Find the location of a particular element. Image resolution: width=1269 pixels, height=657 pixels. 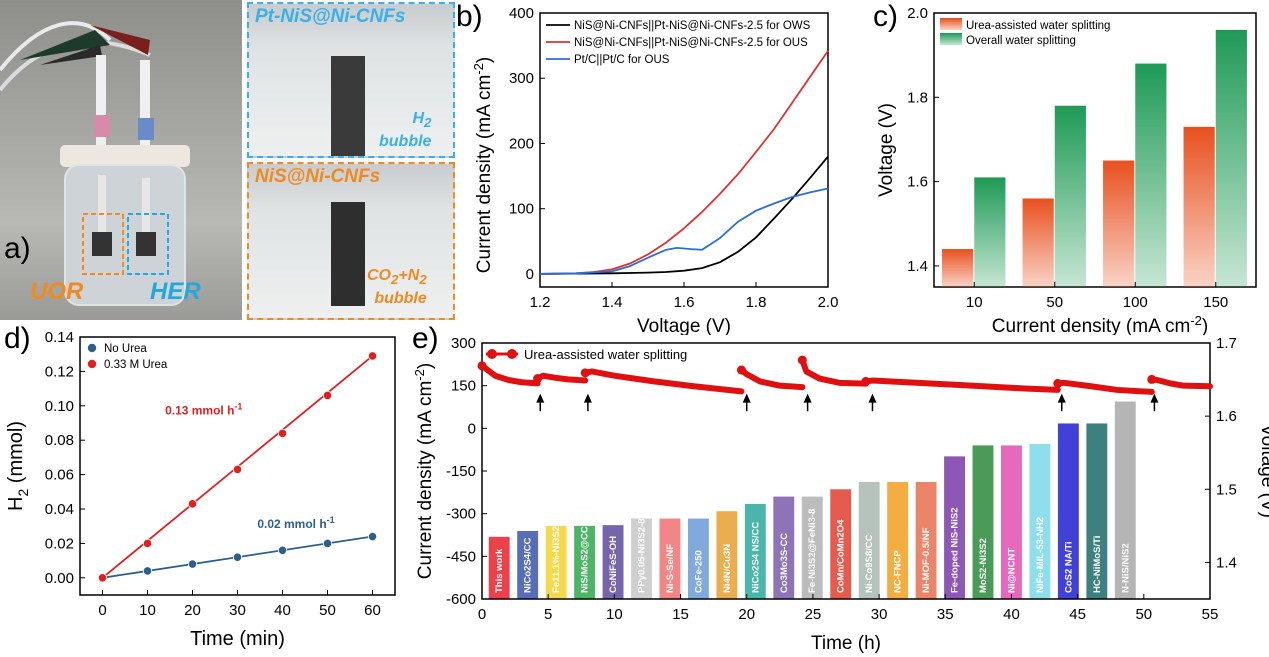

y-tick-label: 1.4 is located at coordinates (917, 266).